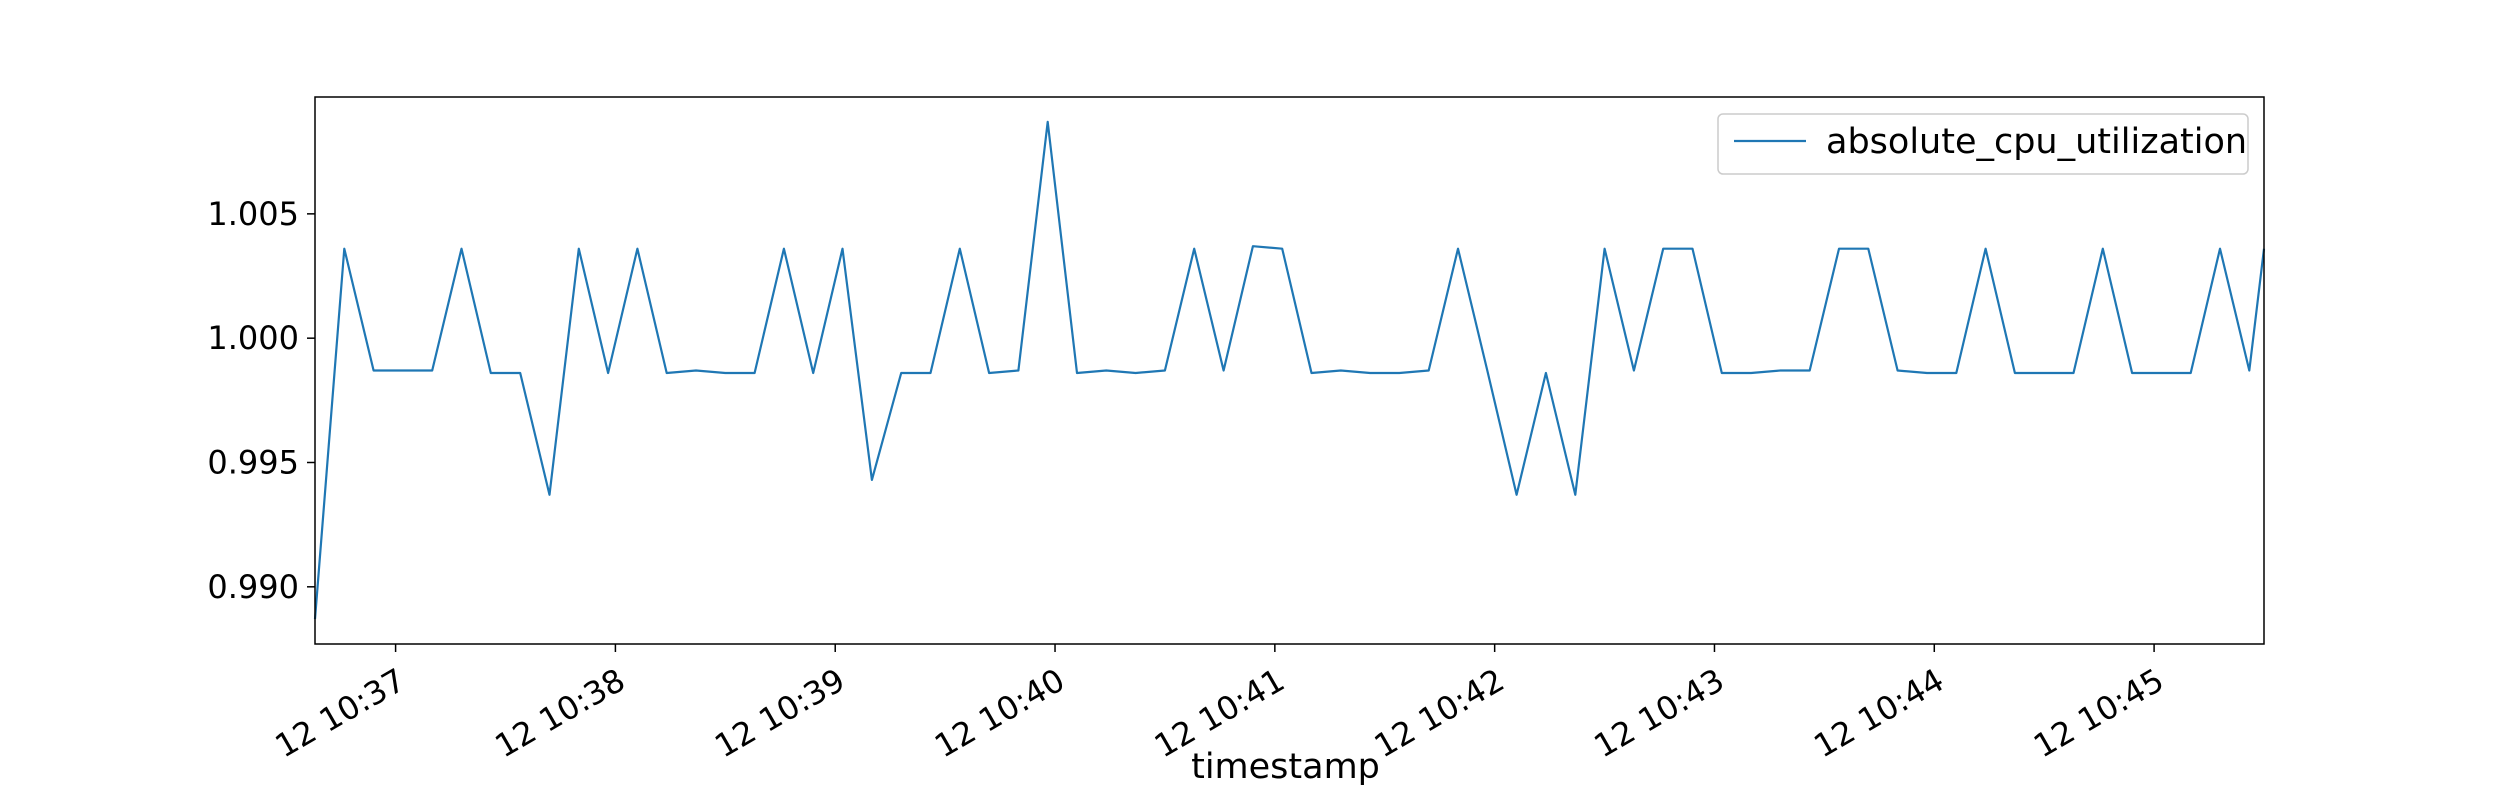 The width and height of the screenshot is (2500, 800). I want to click on legend-box, so click(1983, 144).